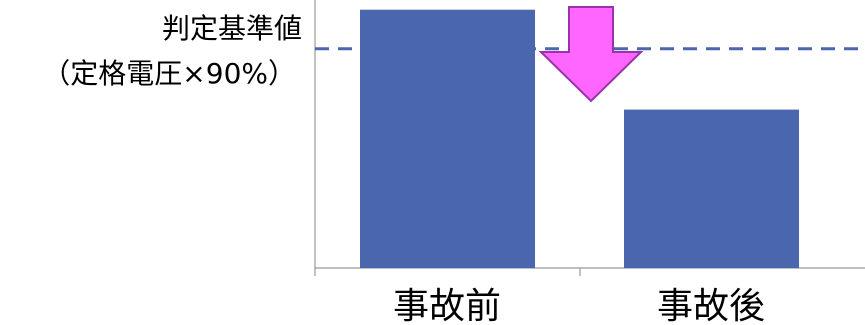 The height and width of the screenshot is (325, 865). What do you see at coordinates (591, 54) in the screenshot?
I see `decrease-arrow-icon` at bounding box center [591, 54].